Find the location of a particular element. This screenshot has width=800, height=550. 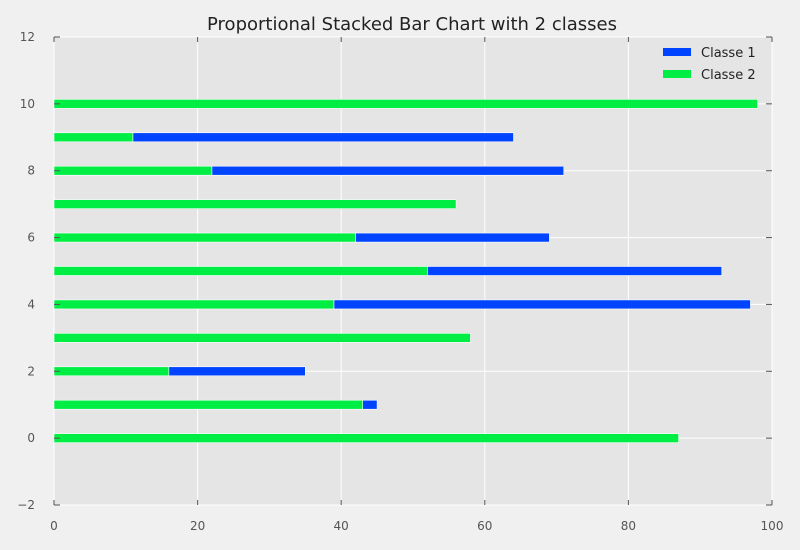

y-tick-label: 12 is located at coordinates (27, 37).